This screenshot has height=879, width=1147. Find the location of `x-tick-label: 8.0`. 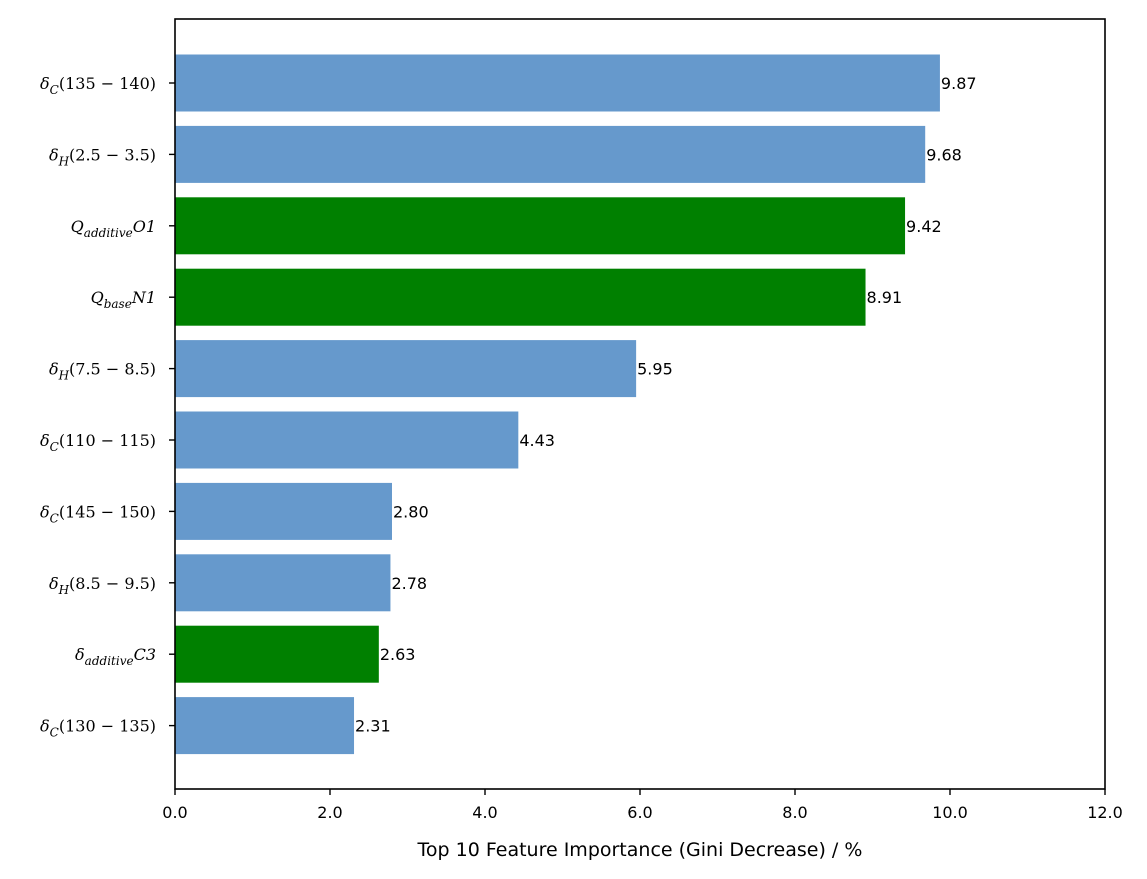

x-tick-label: 8.0 is located at coordinates (794, 812).